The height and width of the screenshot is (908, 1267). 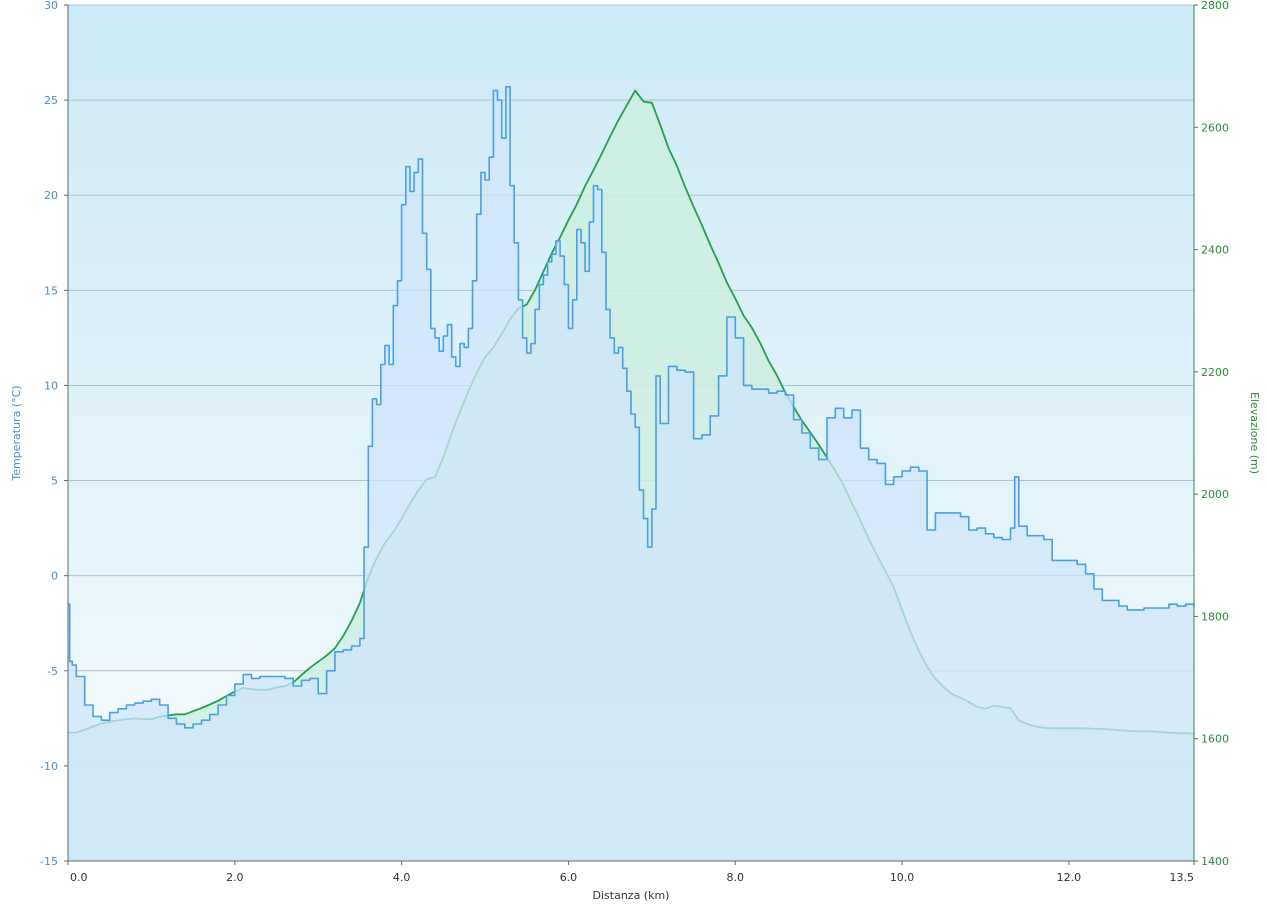 I want to click on tick-label: 13.5, so click(x=1182, y=877).